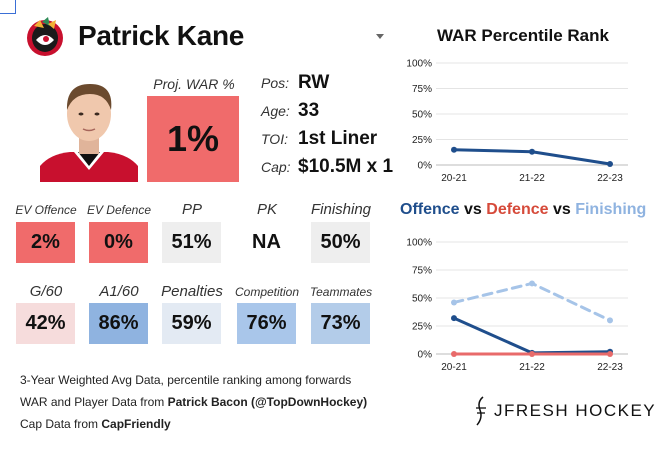 The height and width of the screenshot is (471, 661). What do you see at coordinates (267, 292) in the screenshot?
I see `competition-label: Competition` at bounding box center [267, 292].